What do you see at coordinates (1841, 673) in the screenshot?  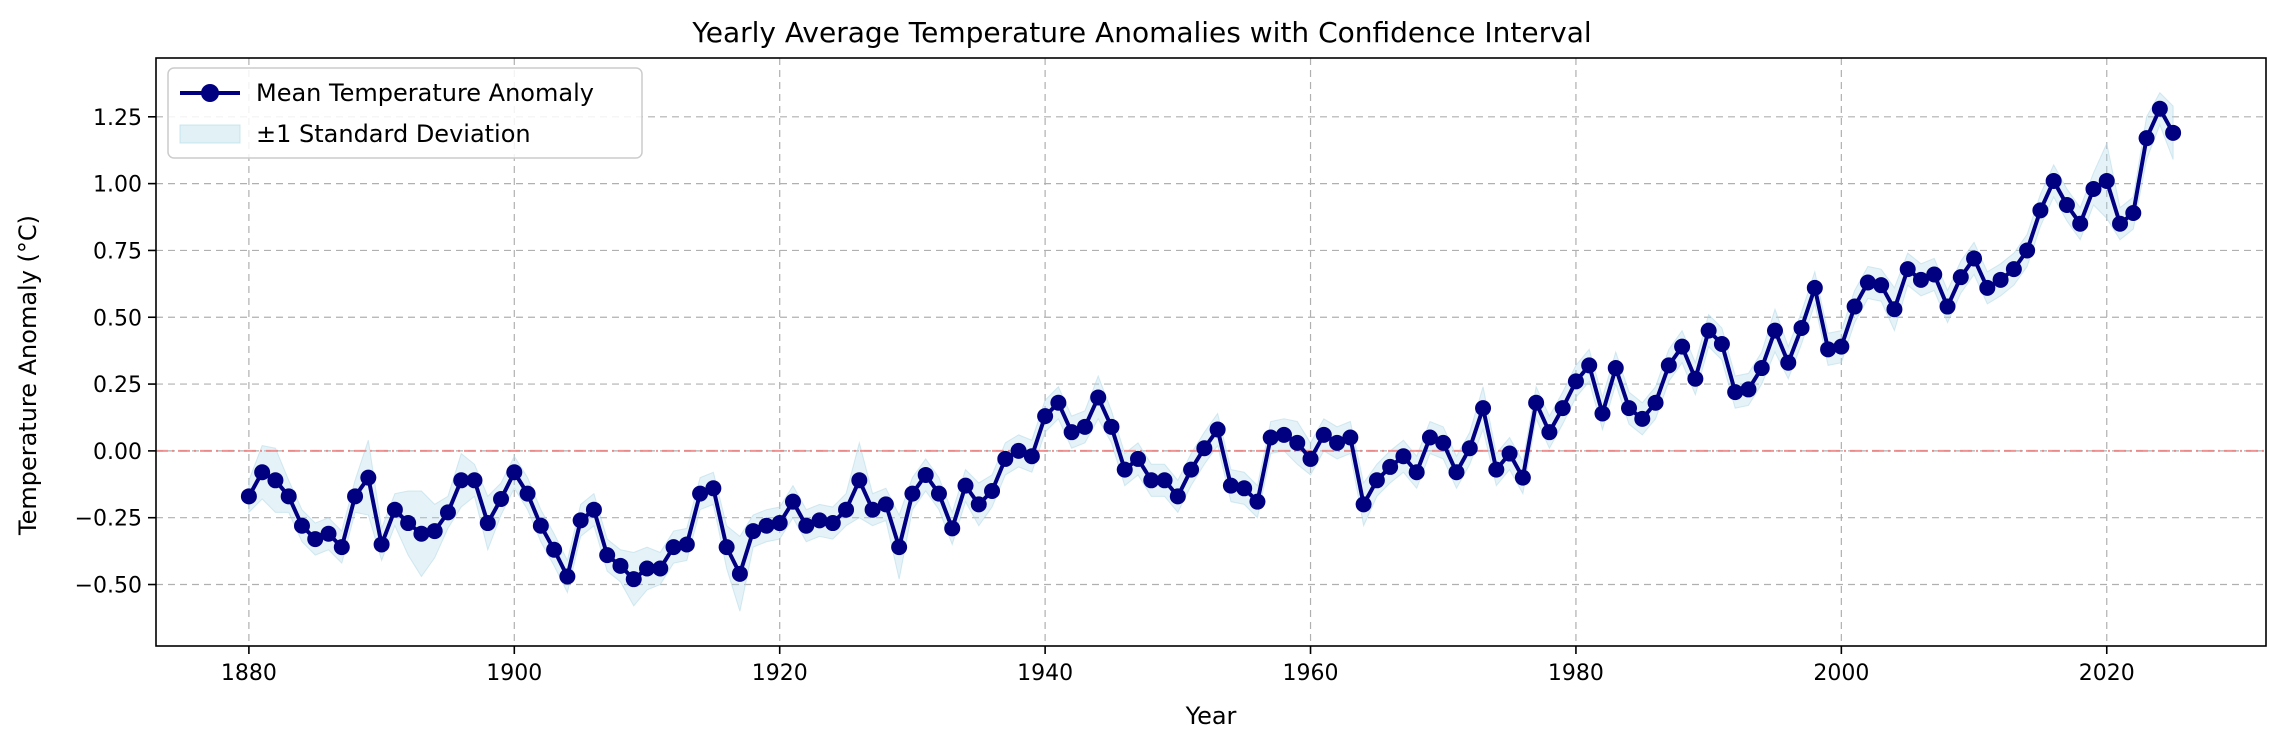 I see `x-tick-label: 2000` at bounding box center [1841, 673].